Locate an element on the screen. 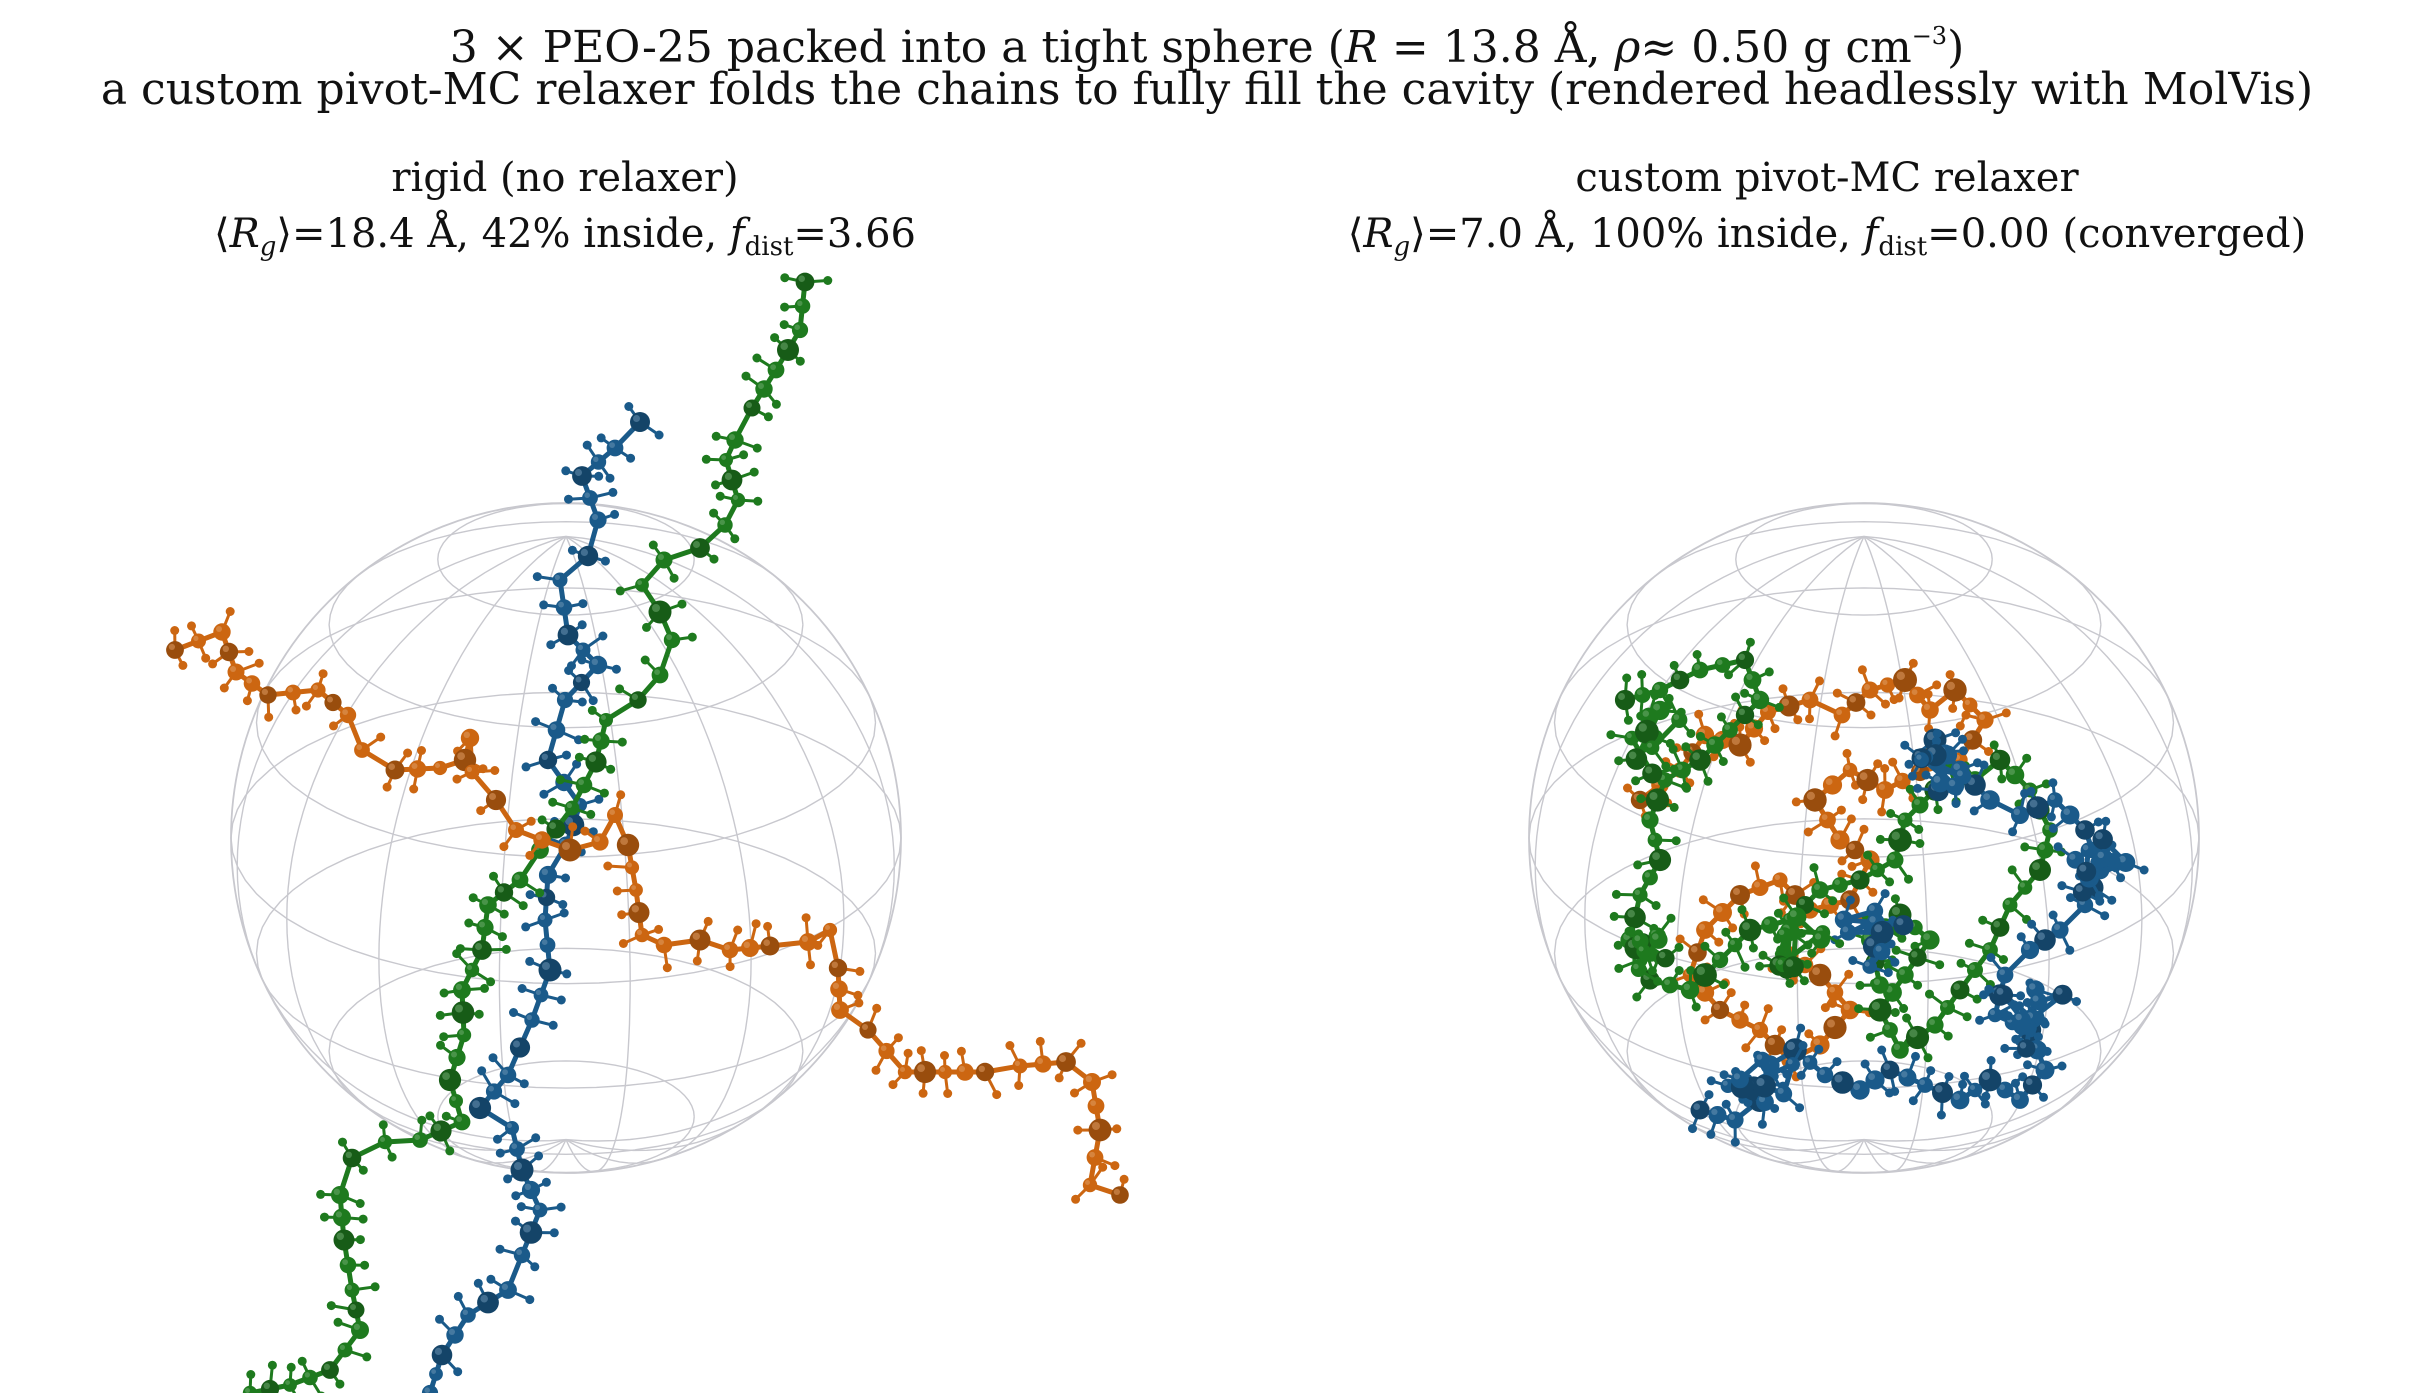 The image size is (2414, 1393). sphere-latitude is located at coordinates (1864, 722).